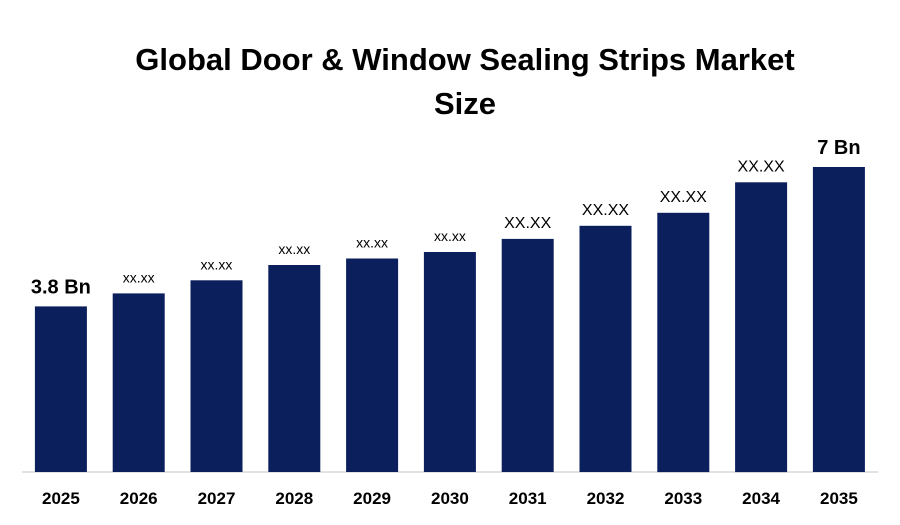  What do you see at coordinates (139, 498) in the screenshot?
I see `x-tick-2026: 2026` at bounding box center [139, 498].